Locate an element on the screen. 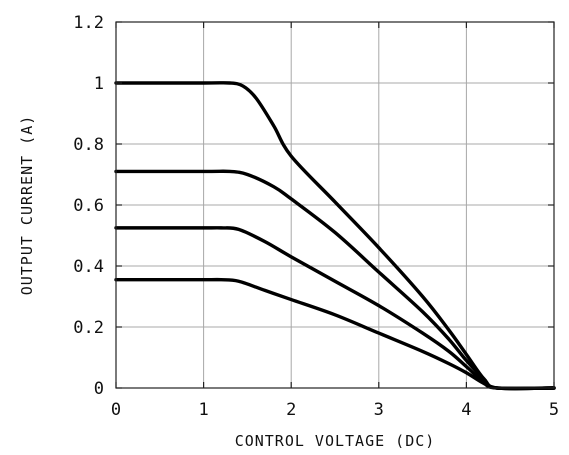 This screenshot has height=455, width=569. y-tick-label: 0.2 is located at coordinates (88, 328).